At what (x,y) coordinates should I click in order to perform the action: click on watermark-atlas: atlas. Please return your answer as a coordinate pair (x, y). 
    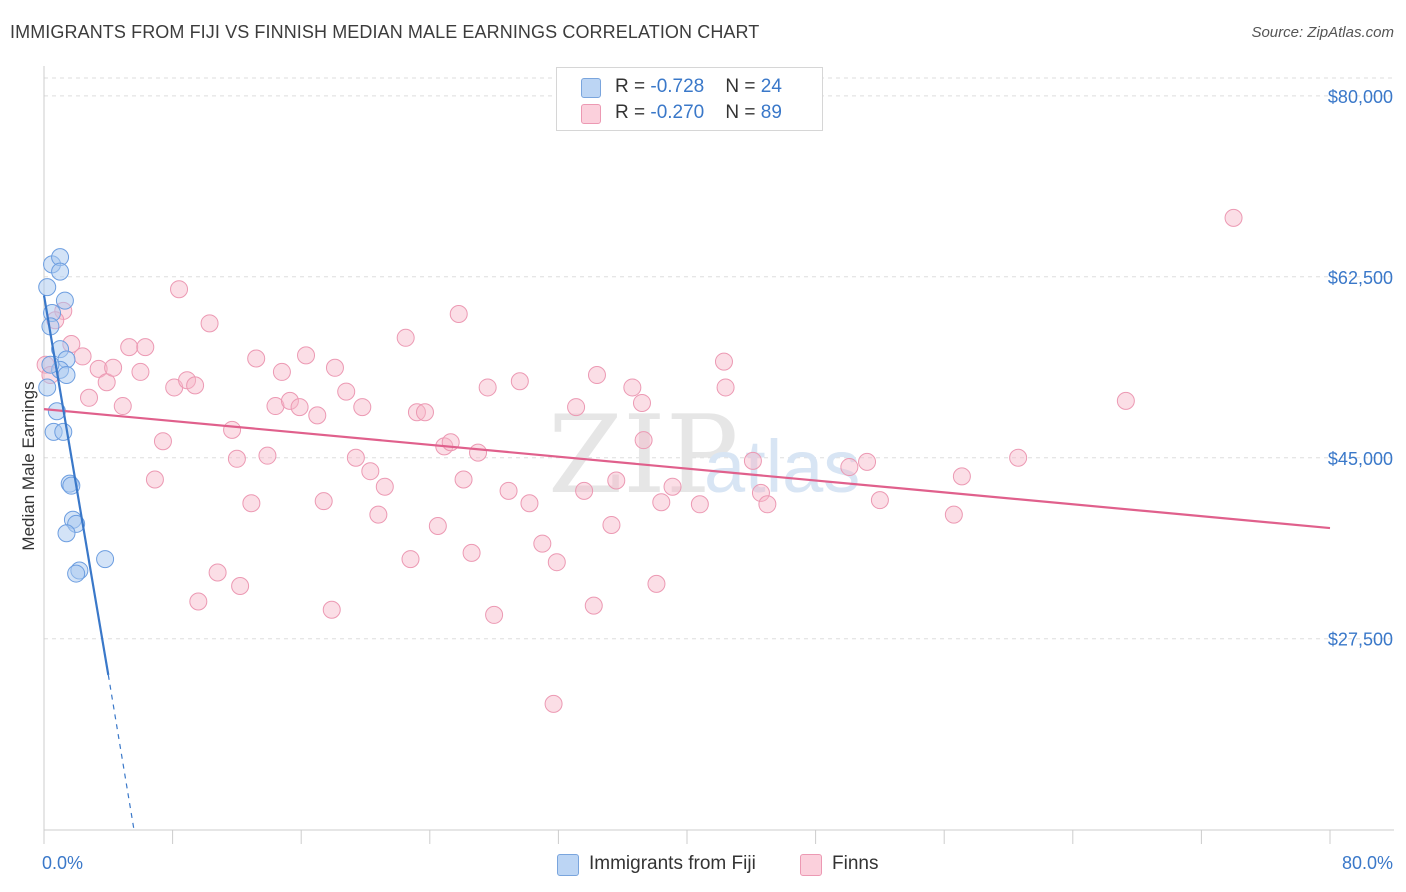
    Looking at the image, I should click on (782, 466).